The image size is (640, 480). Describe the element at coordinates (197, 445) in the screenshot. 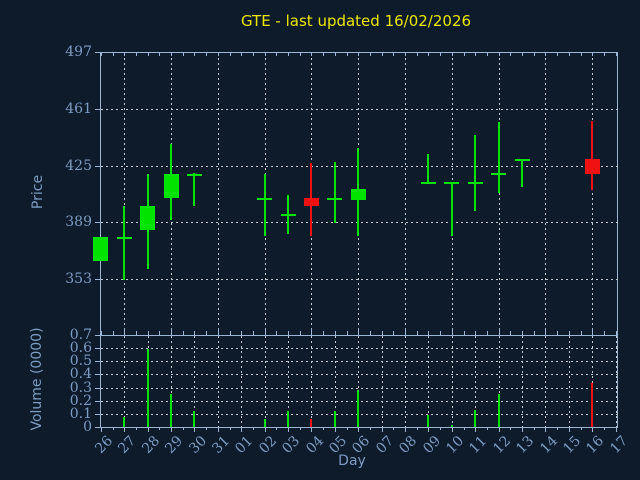

I see `x-tick-label: 30` at that location.